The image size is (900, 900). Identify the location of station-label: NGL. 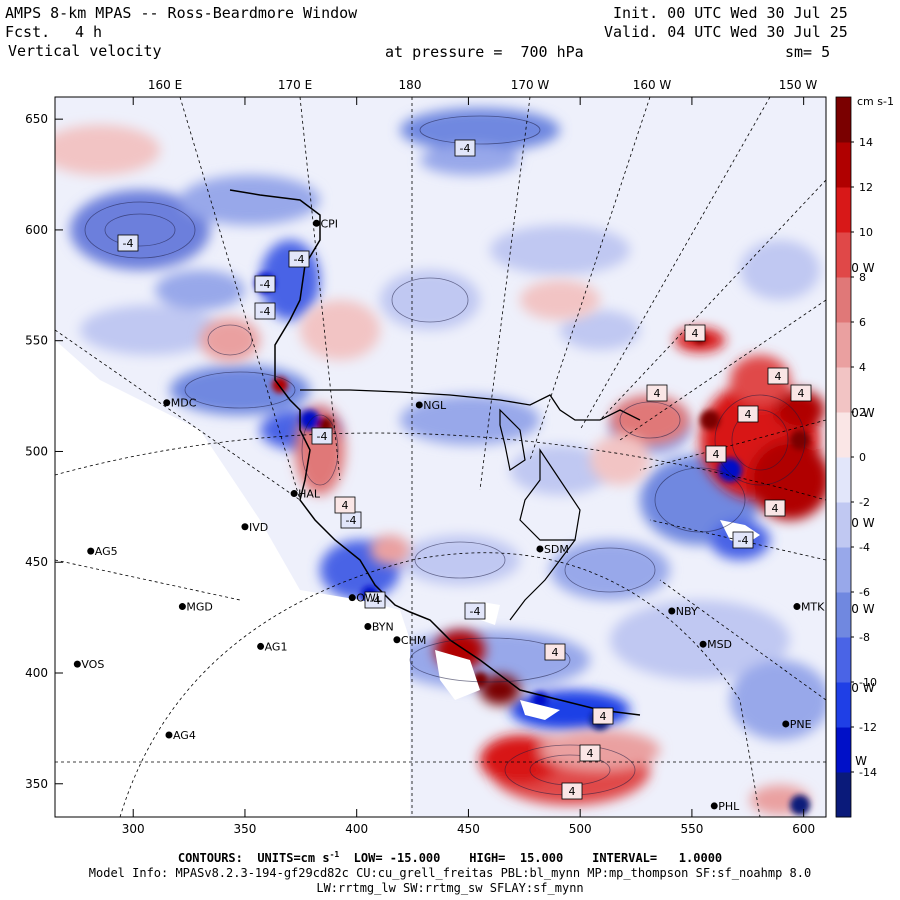
(435, 405).